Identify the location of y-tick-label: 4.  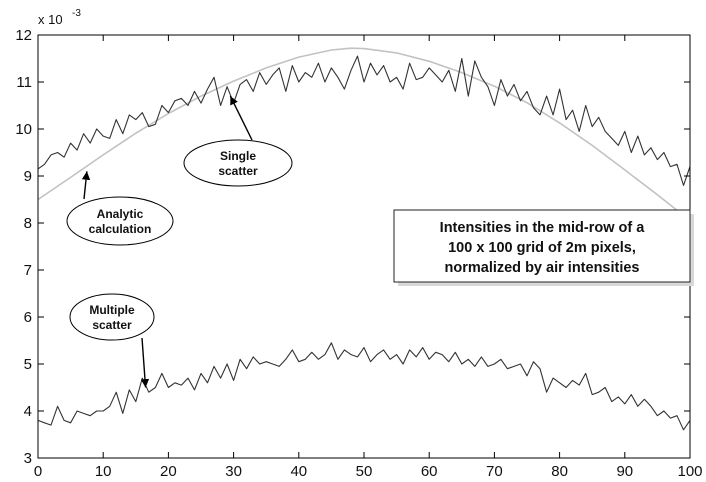
(28, 411).